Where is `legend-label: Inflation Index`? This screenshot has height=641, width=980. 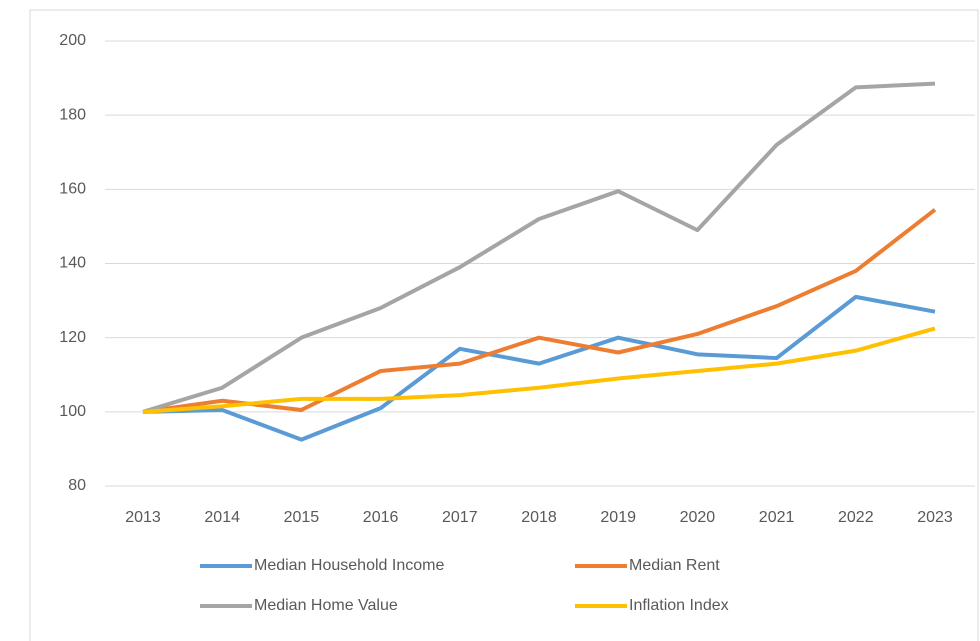
legend-label: Inflation Index is located at coordinates (679, 605).